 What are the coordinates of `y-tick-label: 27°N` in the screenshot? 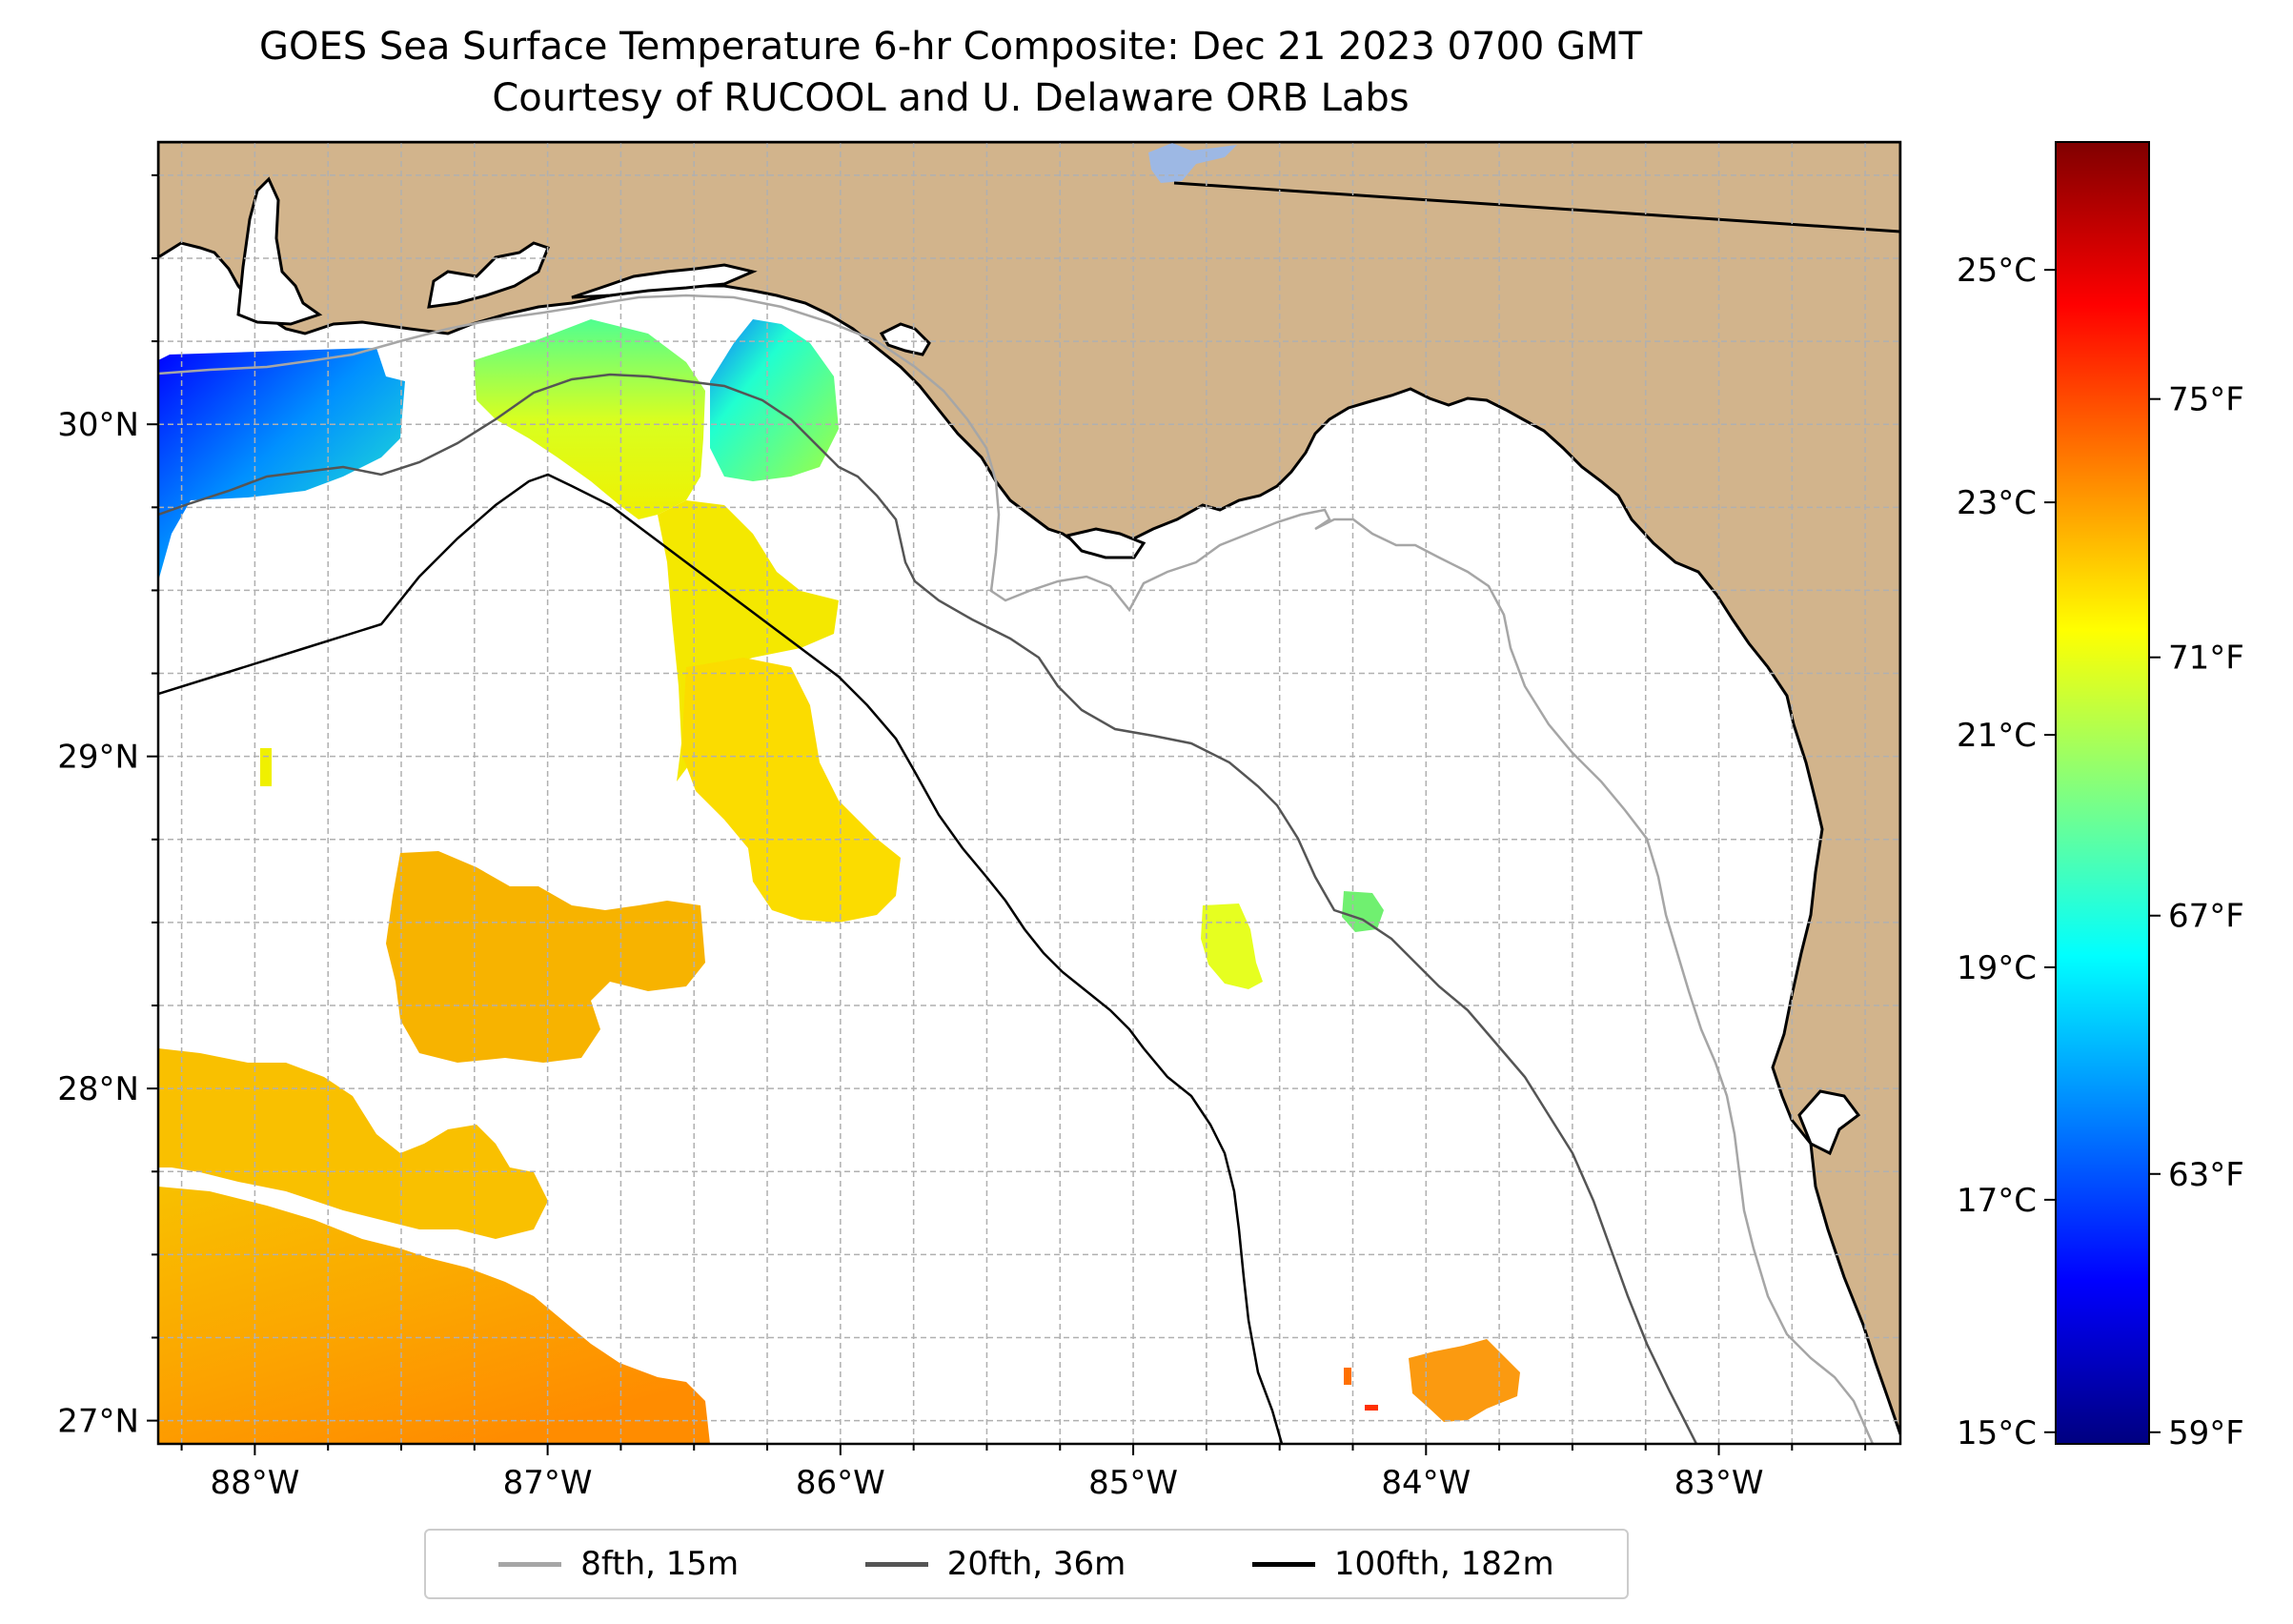 It's located at (98, 1422).